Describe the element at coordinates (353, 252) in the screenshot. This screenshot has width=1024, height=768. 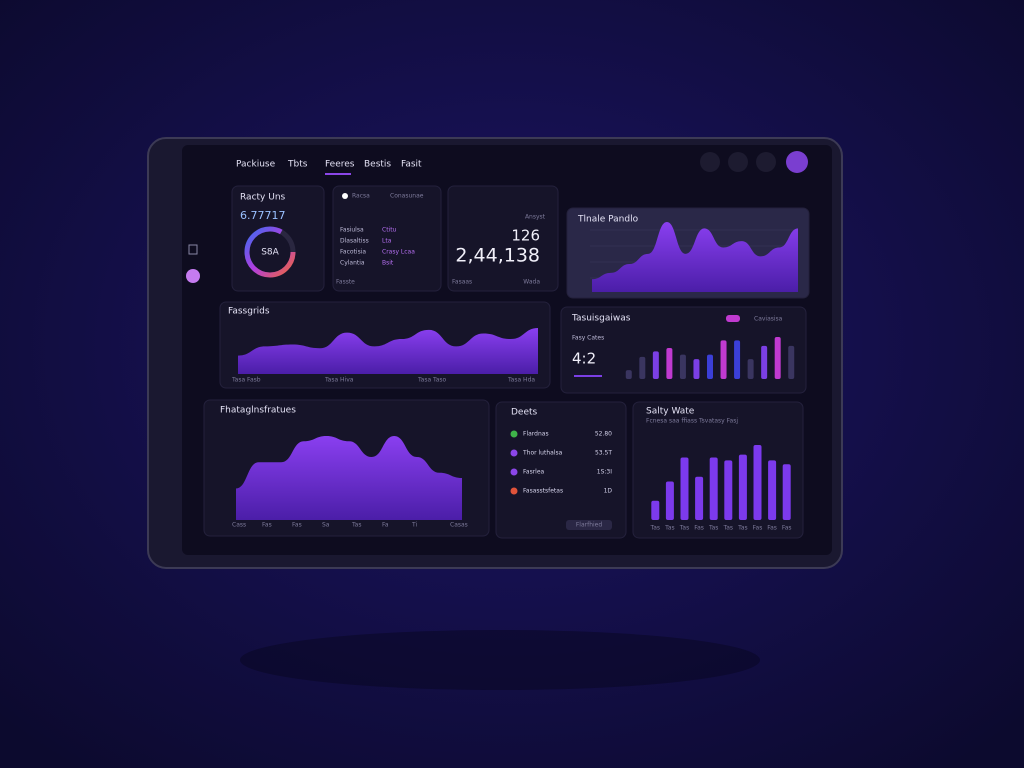
I see `list-label: Facotisia` at that location.